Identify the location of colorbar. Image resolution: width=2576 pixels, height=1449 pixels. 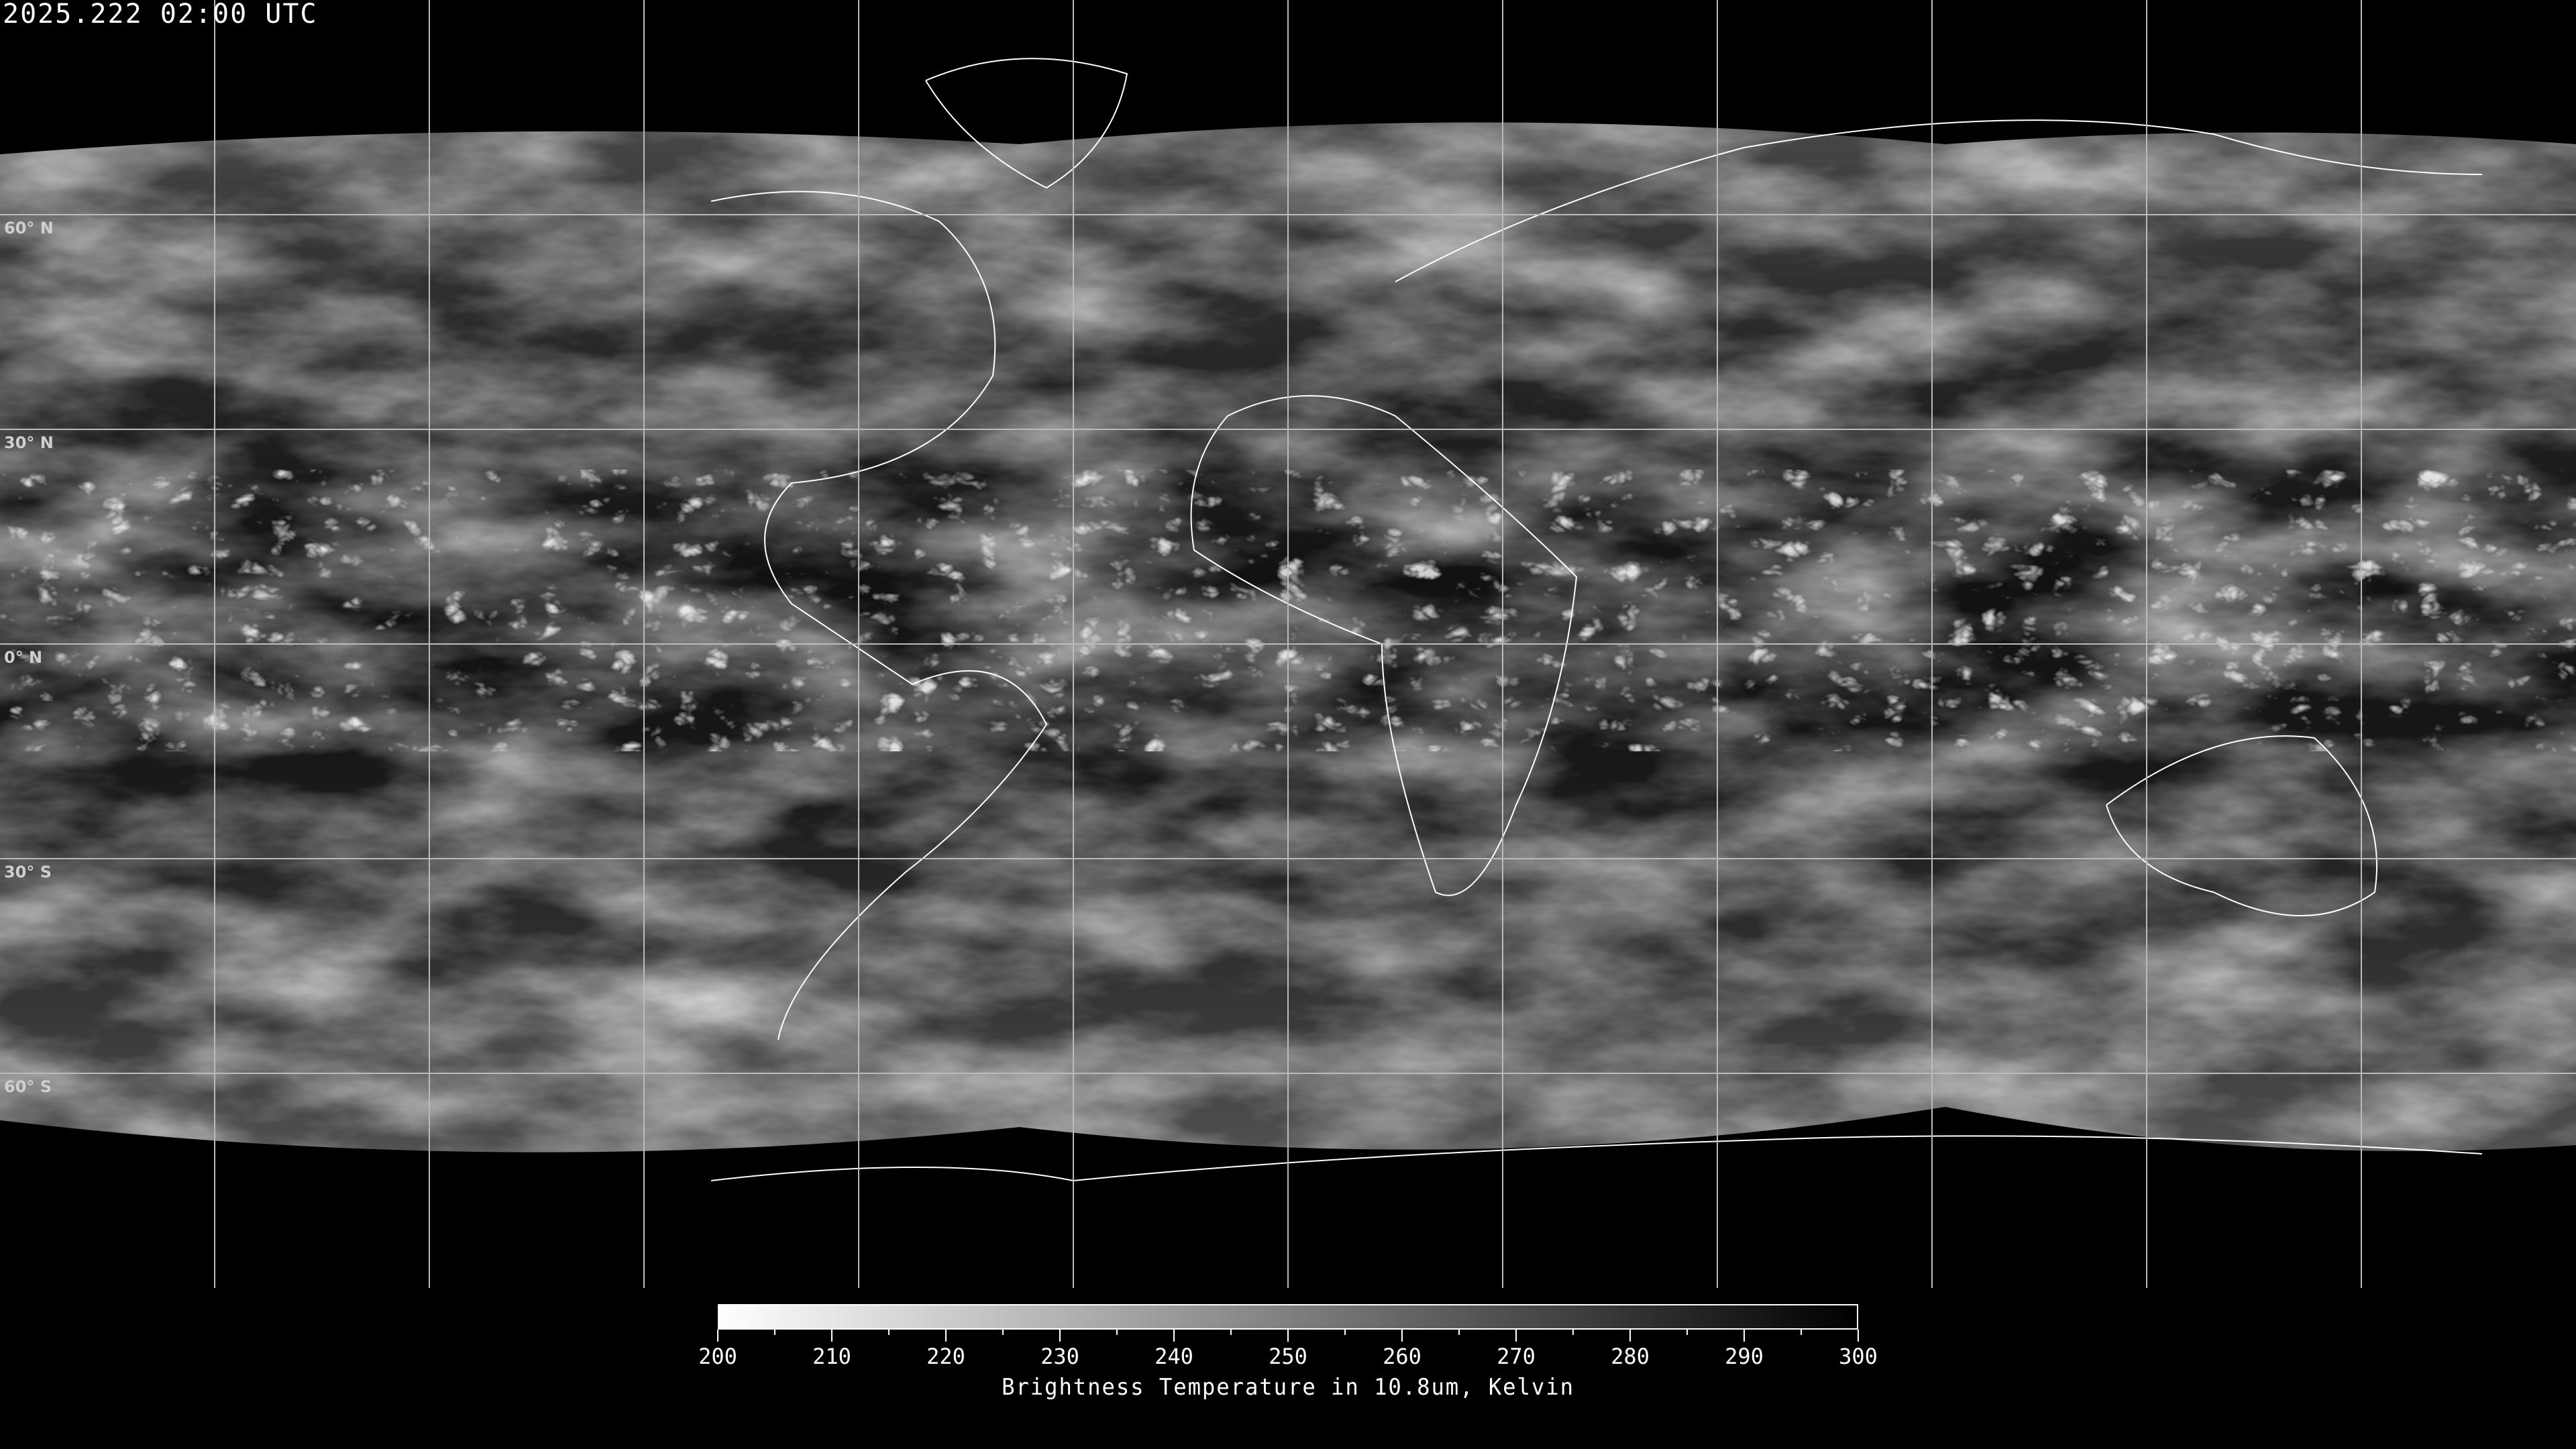
(1288, 1317).